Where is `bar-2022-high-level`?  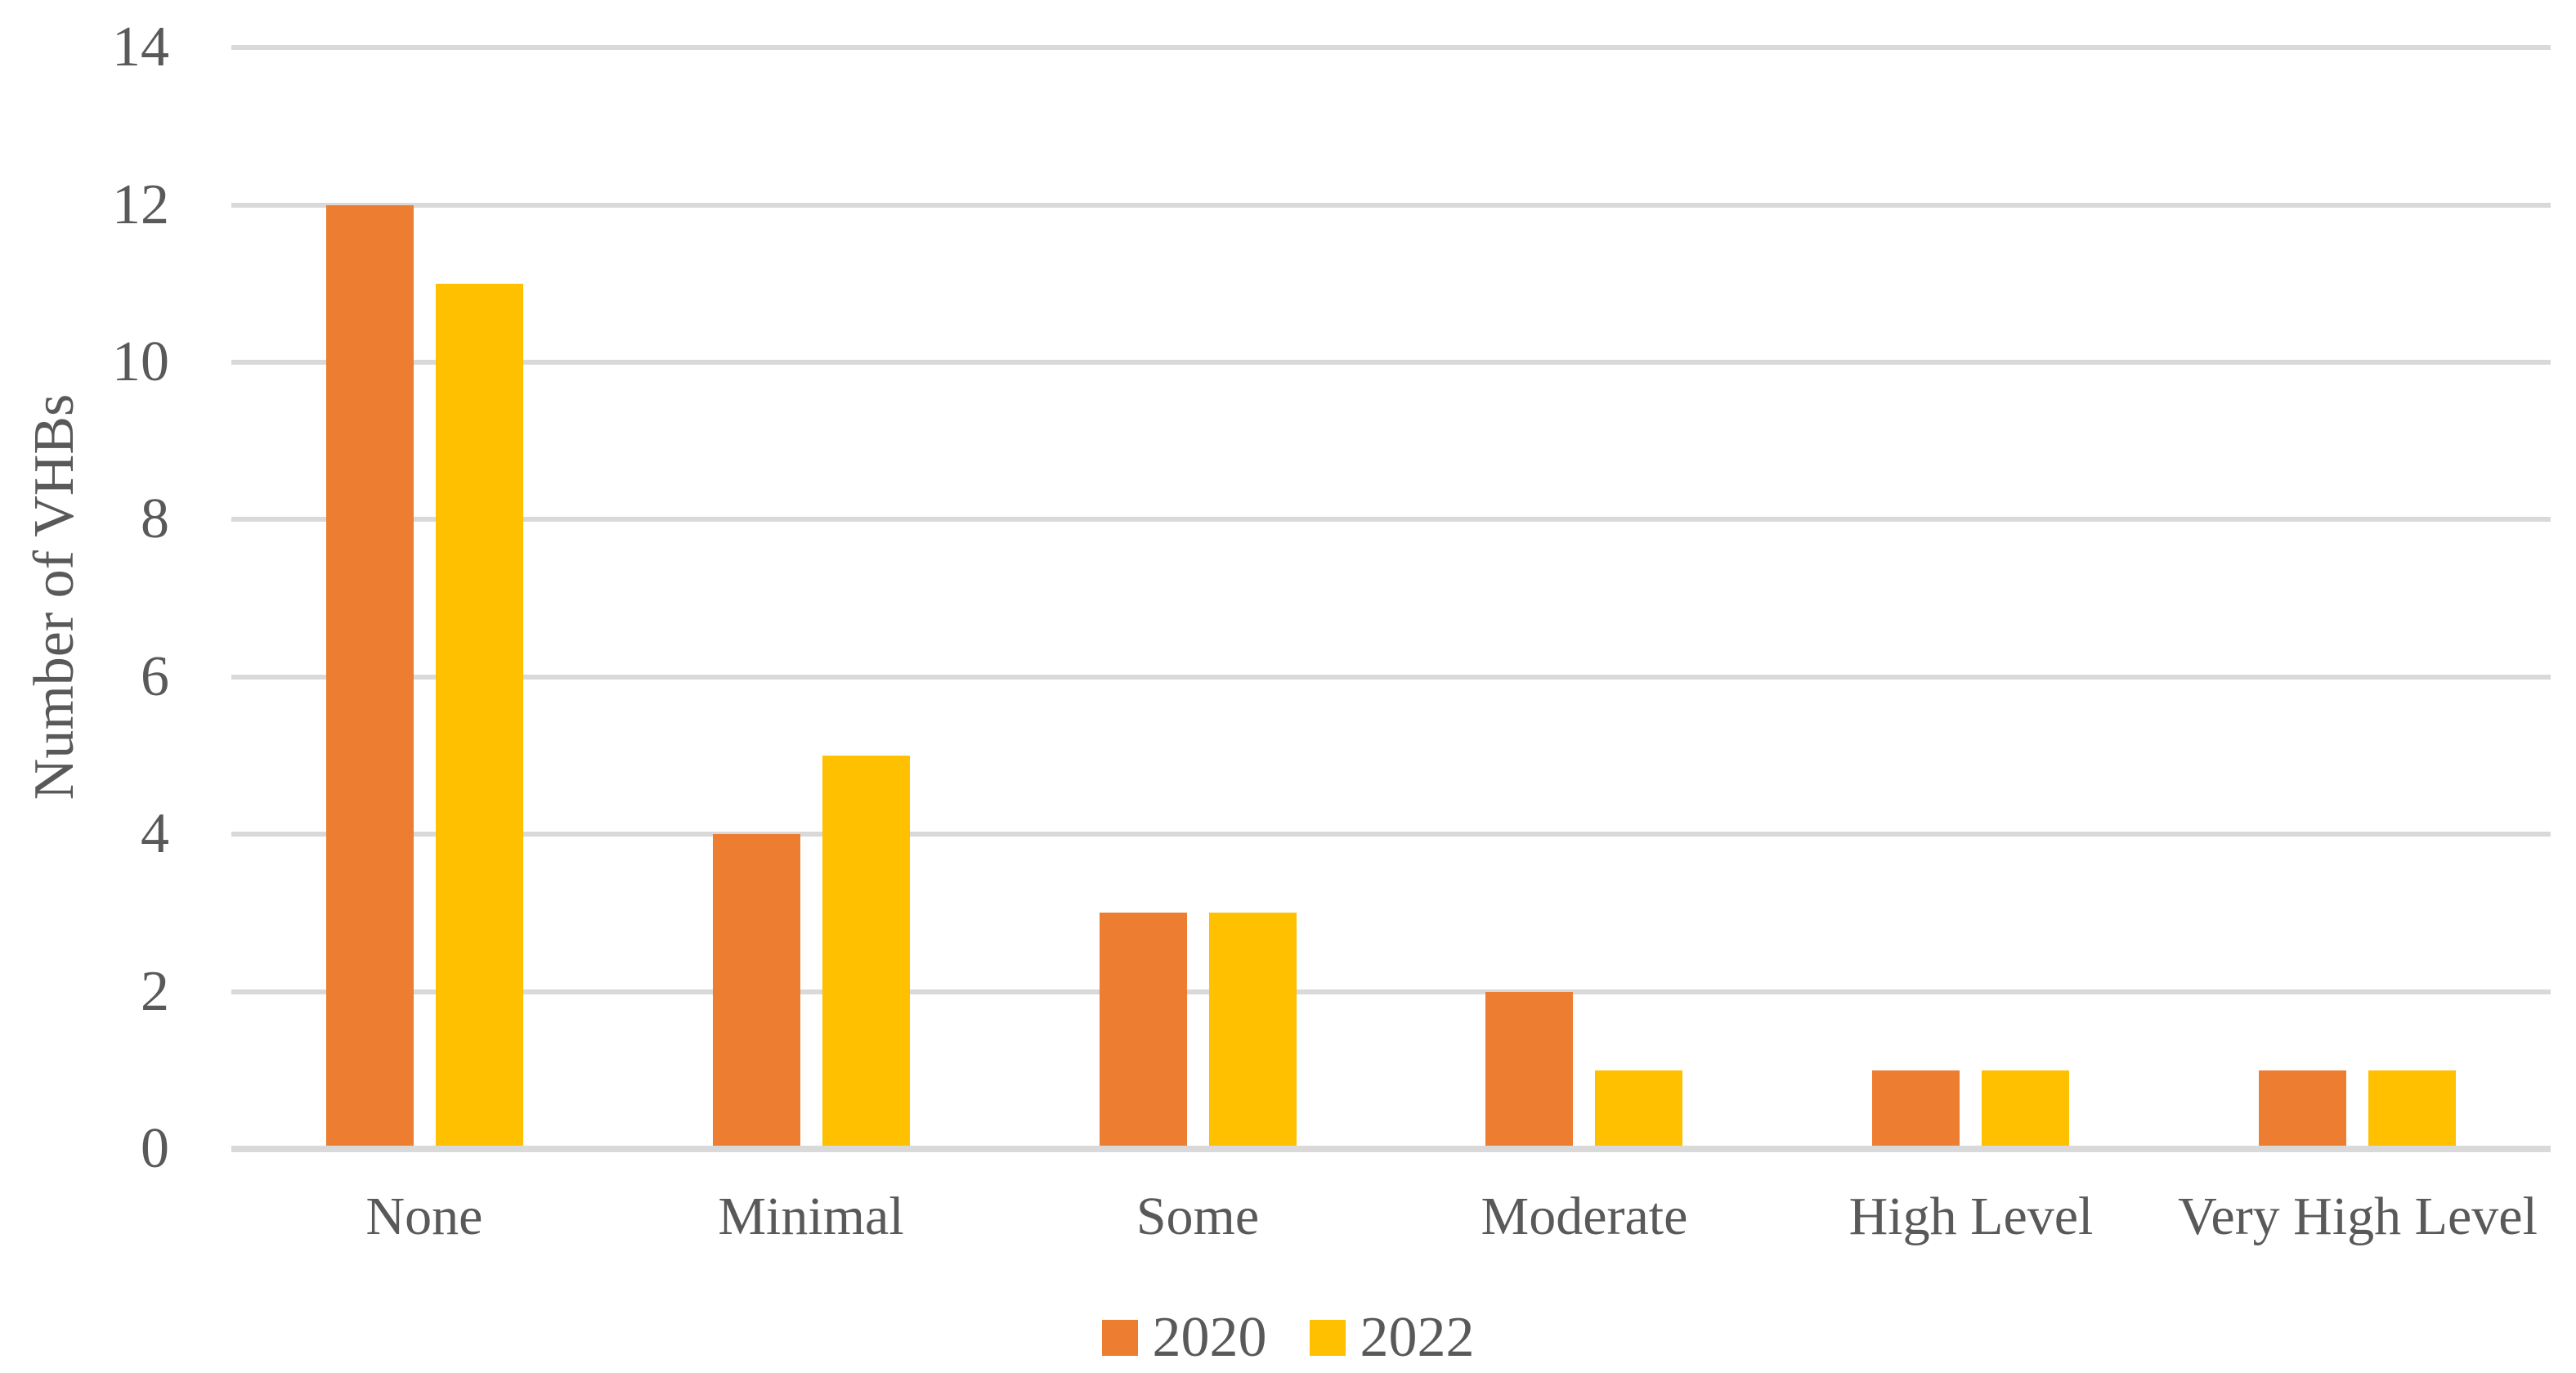
bar-2022-high-level is located at coordinates (2025, 1108).